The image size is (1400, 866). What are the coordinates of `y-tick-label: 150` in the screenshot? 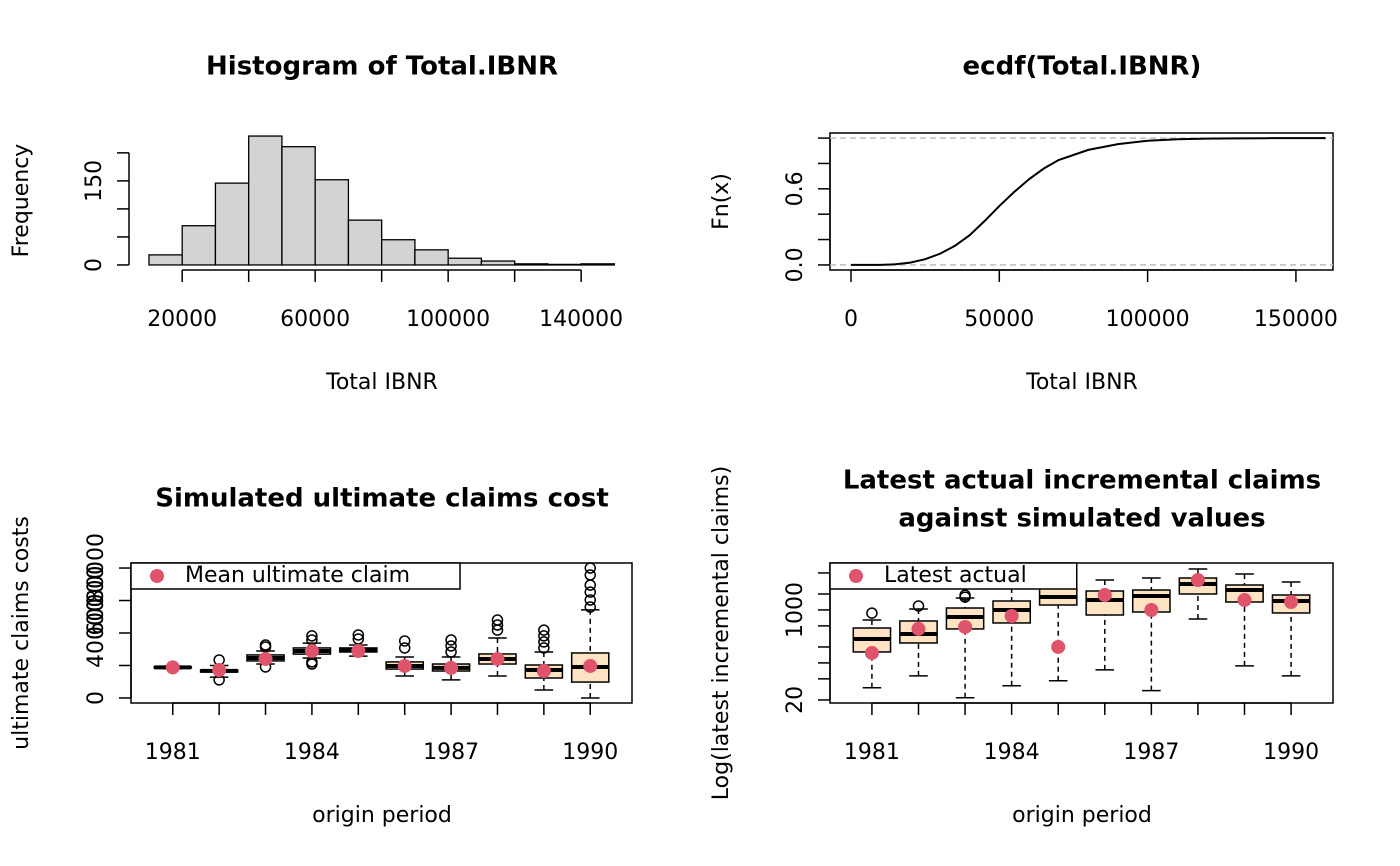 It's located at (94, 181).